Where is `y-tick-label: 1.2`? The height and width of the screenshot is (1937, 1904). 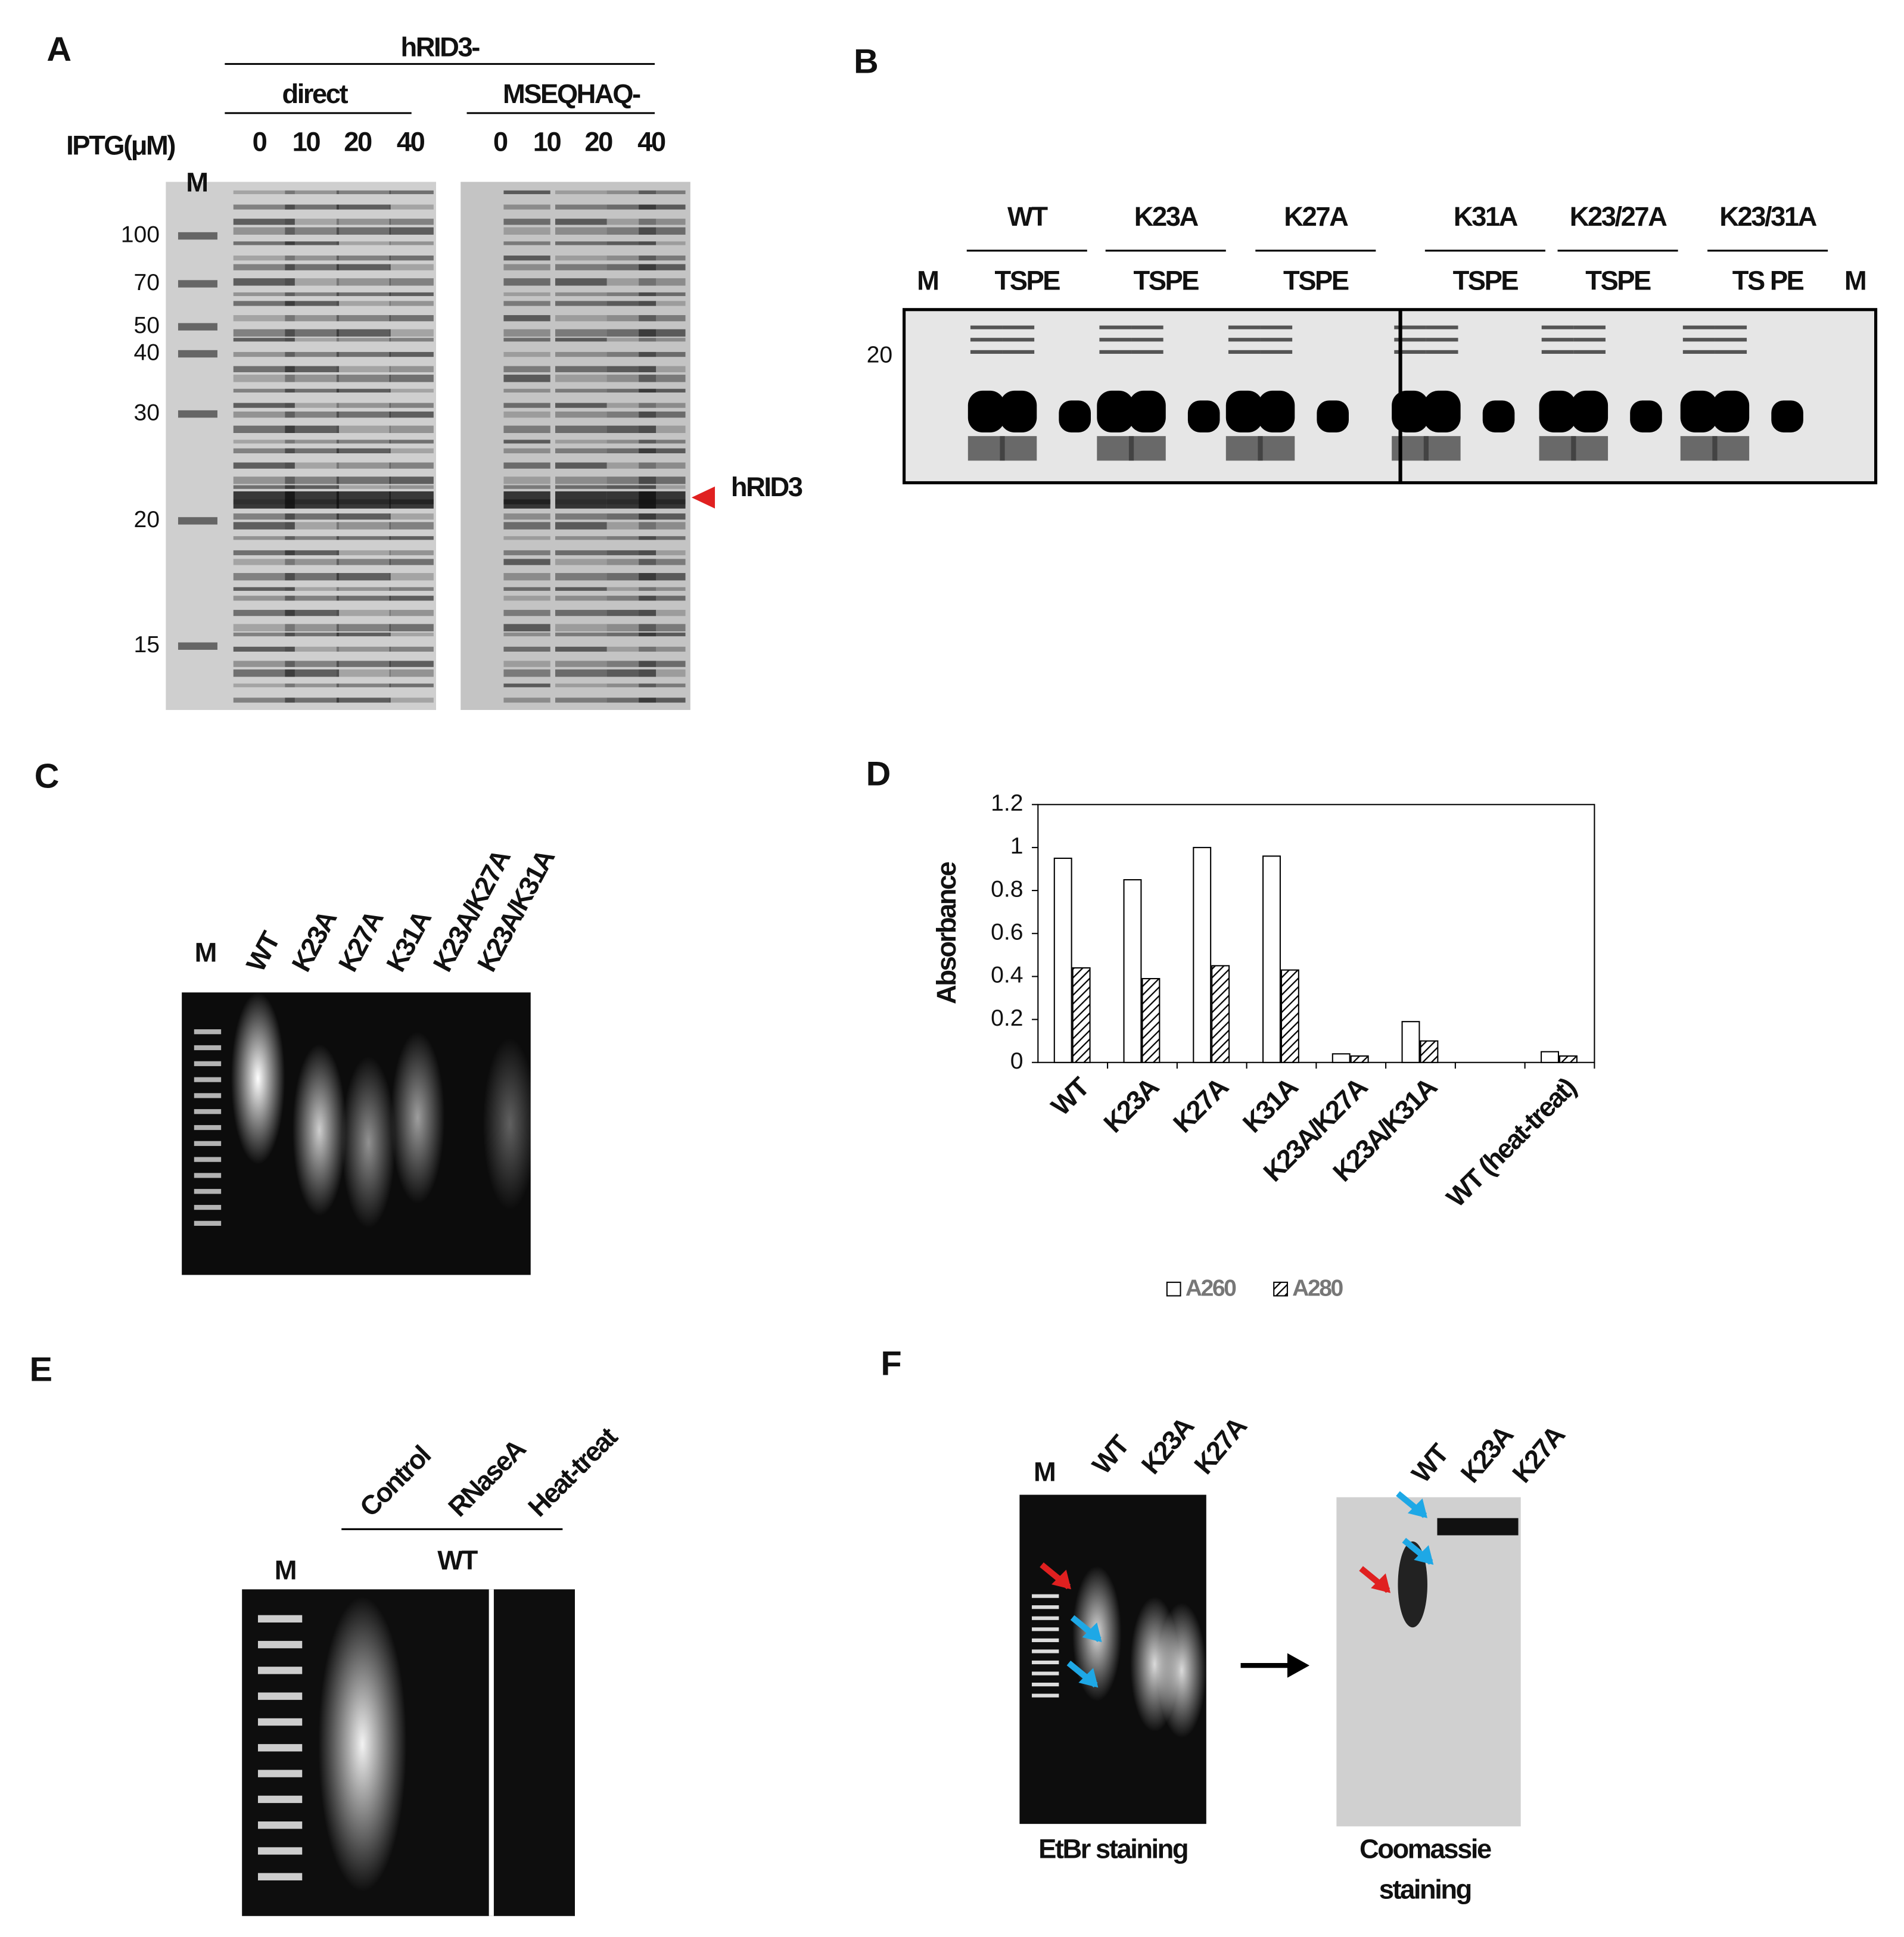 y-tick-label: 1.2 is located at coordinates (1007, 803).